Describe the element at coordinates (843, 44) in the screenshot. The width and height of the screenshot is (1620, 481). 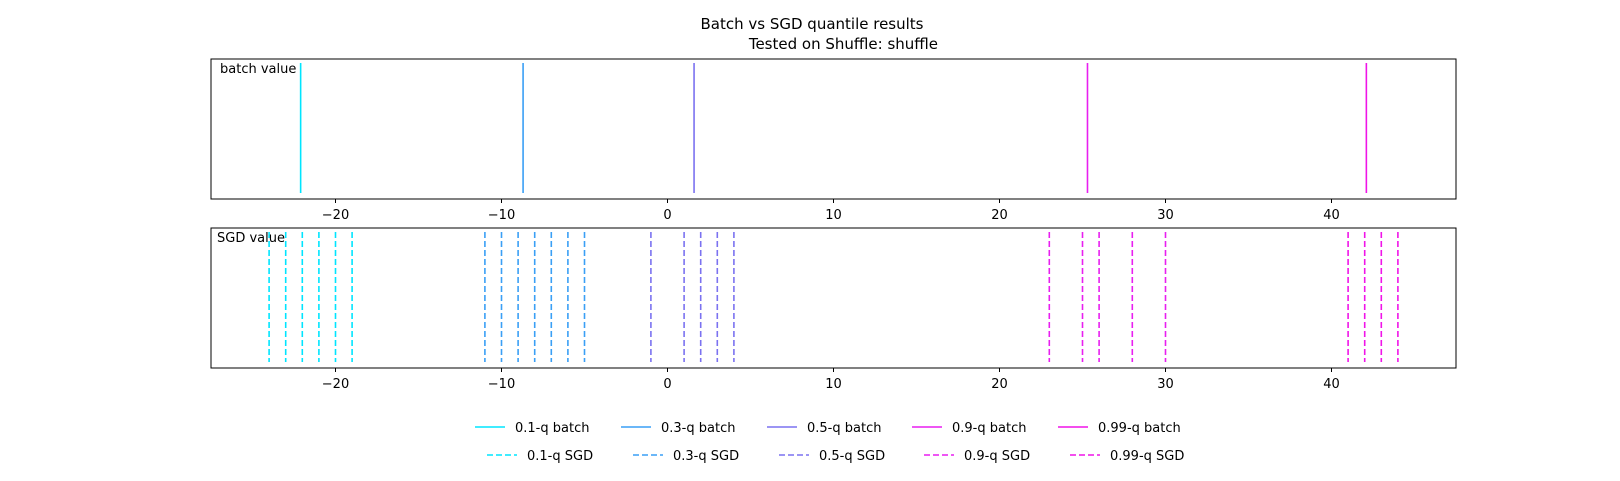
I see `chart-subtitle: Tested on Shuffle: shuffle` at that location.